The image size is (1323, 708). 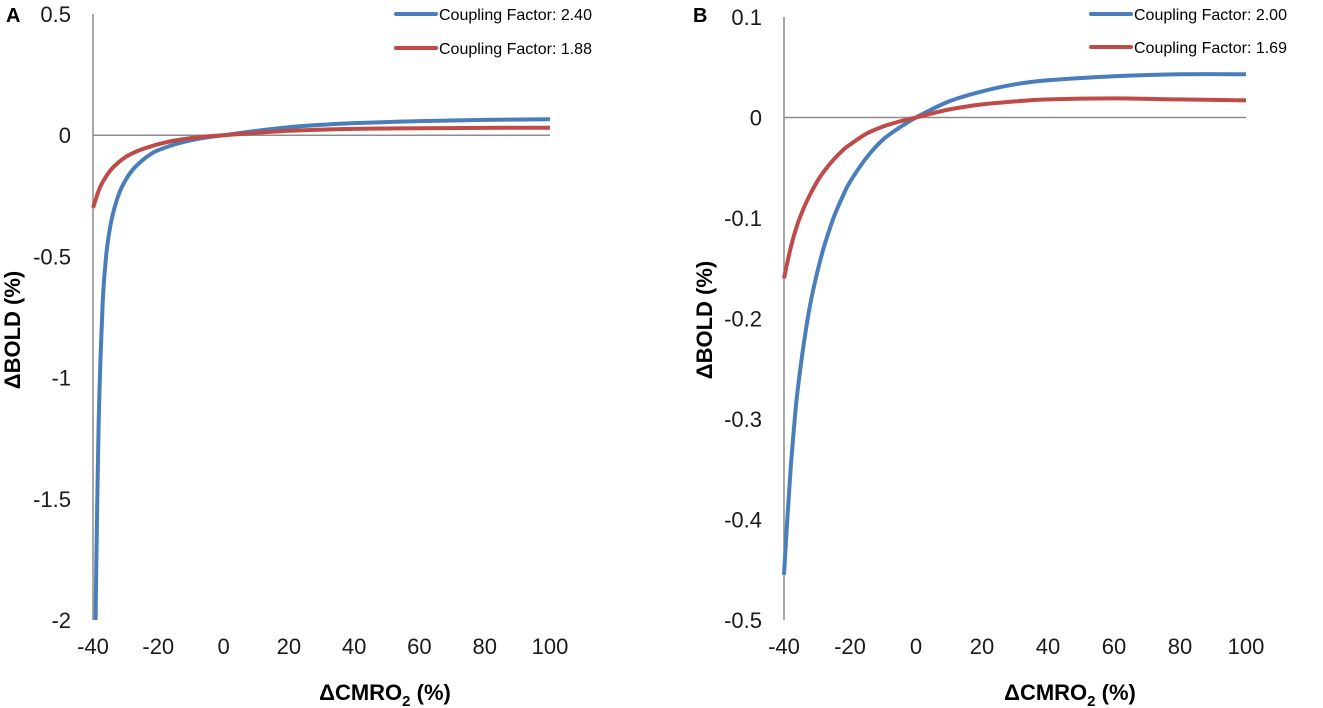 I want to click on panel-a-y-tick-label: -1.5, so click(x=52, y=499).